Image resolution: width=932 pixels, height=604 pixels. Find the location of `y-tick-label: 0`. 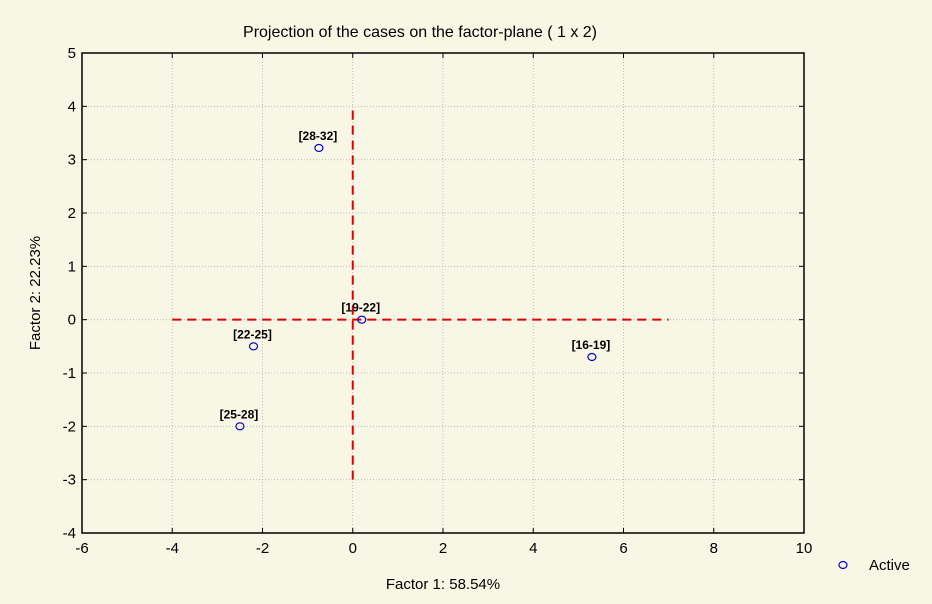

y-tick-label: 0 is located at coordinates (72, 320).